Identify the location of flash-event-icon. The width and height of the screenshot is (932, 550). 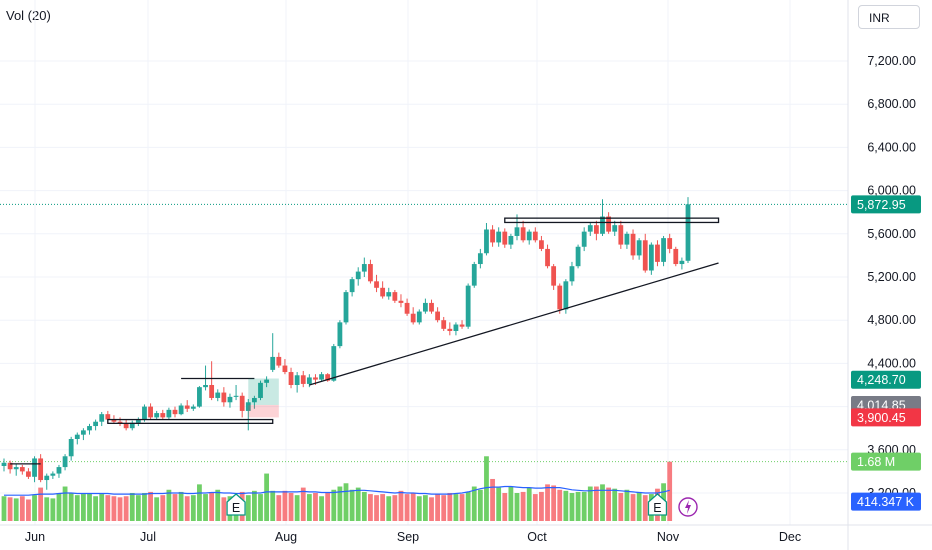
(688, 507).